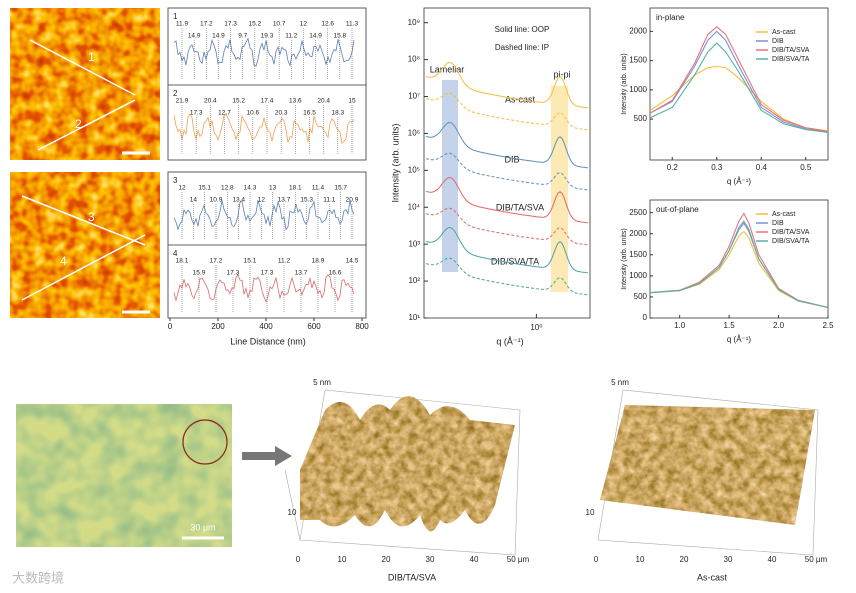 This screenshot has width=856, height=593. What do you see at coordinates (447, 69) in the screenshot?
I see `band-label: Lamellar` at bounding box center [447, 69].